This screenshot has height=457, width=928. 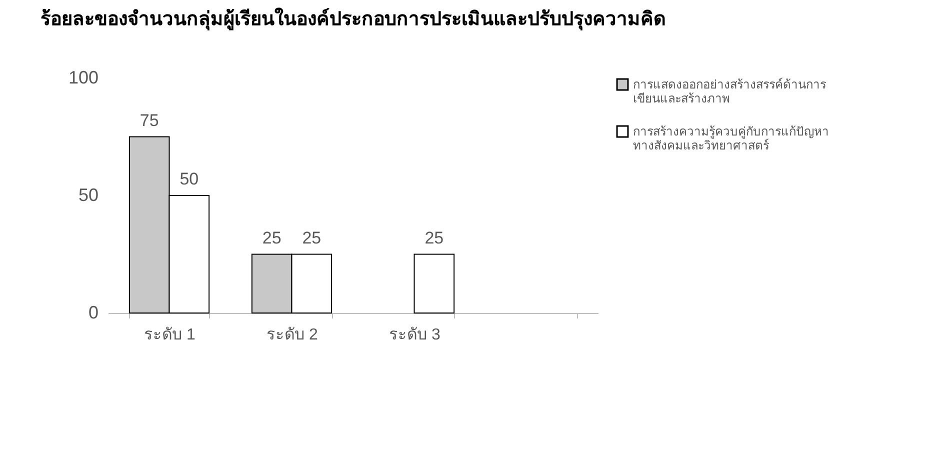 I want to click on legend-label: การแสดงออกอย่างสร้างสรรค์ด้านการเขียนและสร้างภาพ, so click(x=730, y=92).